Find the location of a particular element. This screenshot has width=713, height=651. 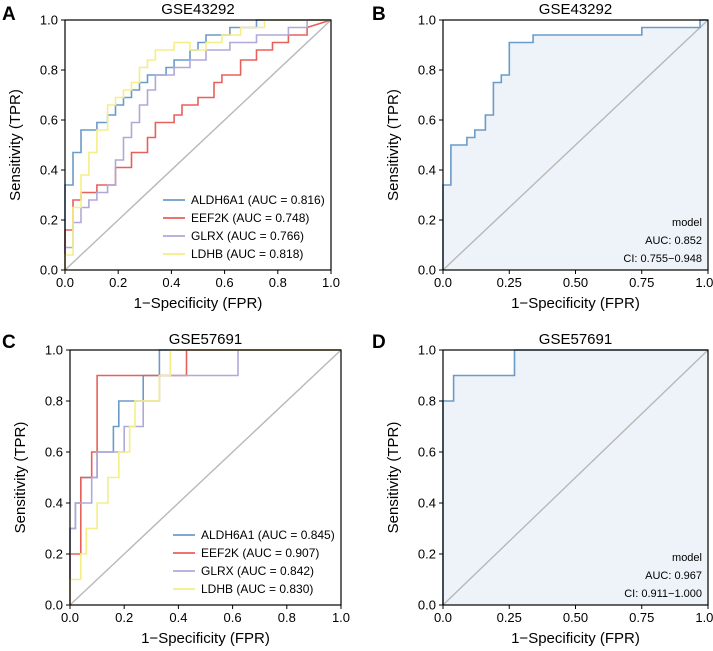

roc-line-ldhb is located at coordinates (197, 144).